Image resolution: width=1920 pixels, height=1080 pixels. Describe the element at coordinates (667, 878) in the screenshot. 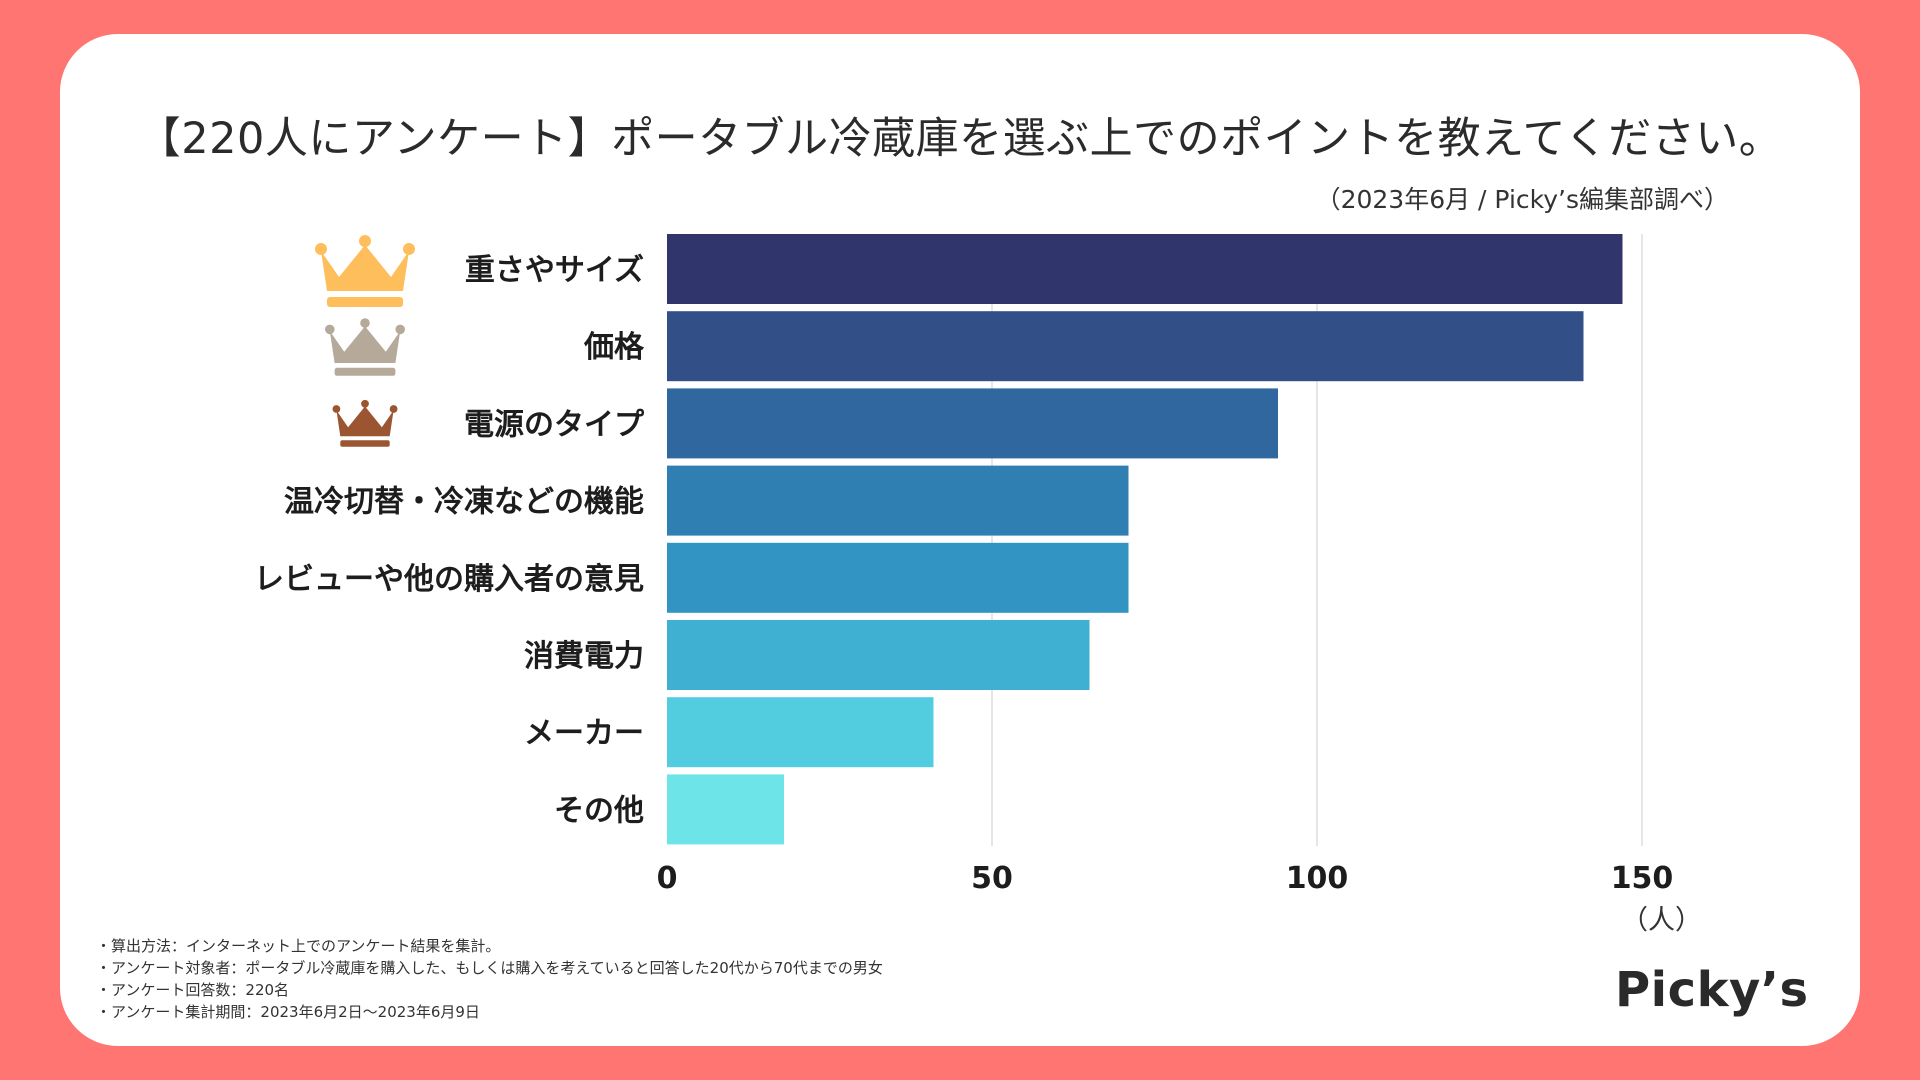

I see `x-tick-label: 0` at that location.